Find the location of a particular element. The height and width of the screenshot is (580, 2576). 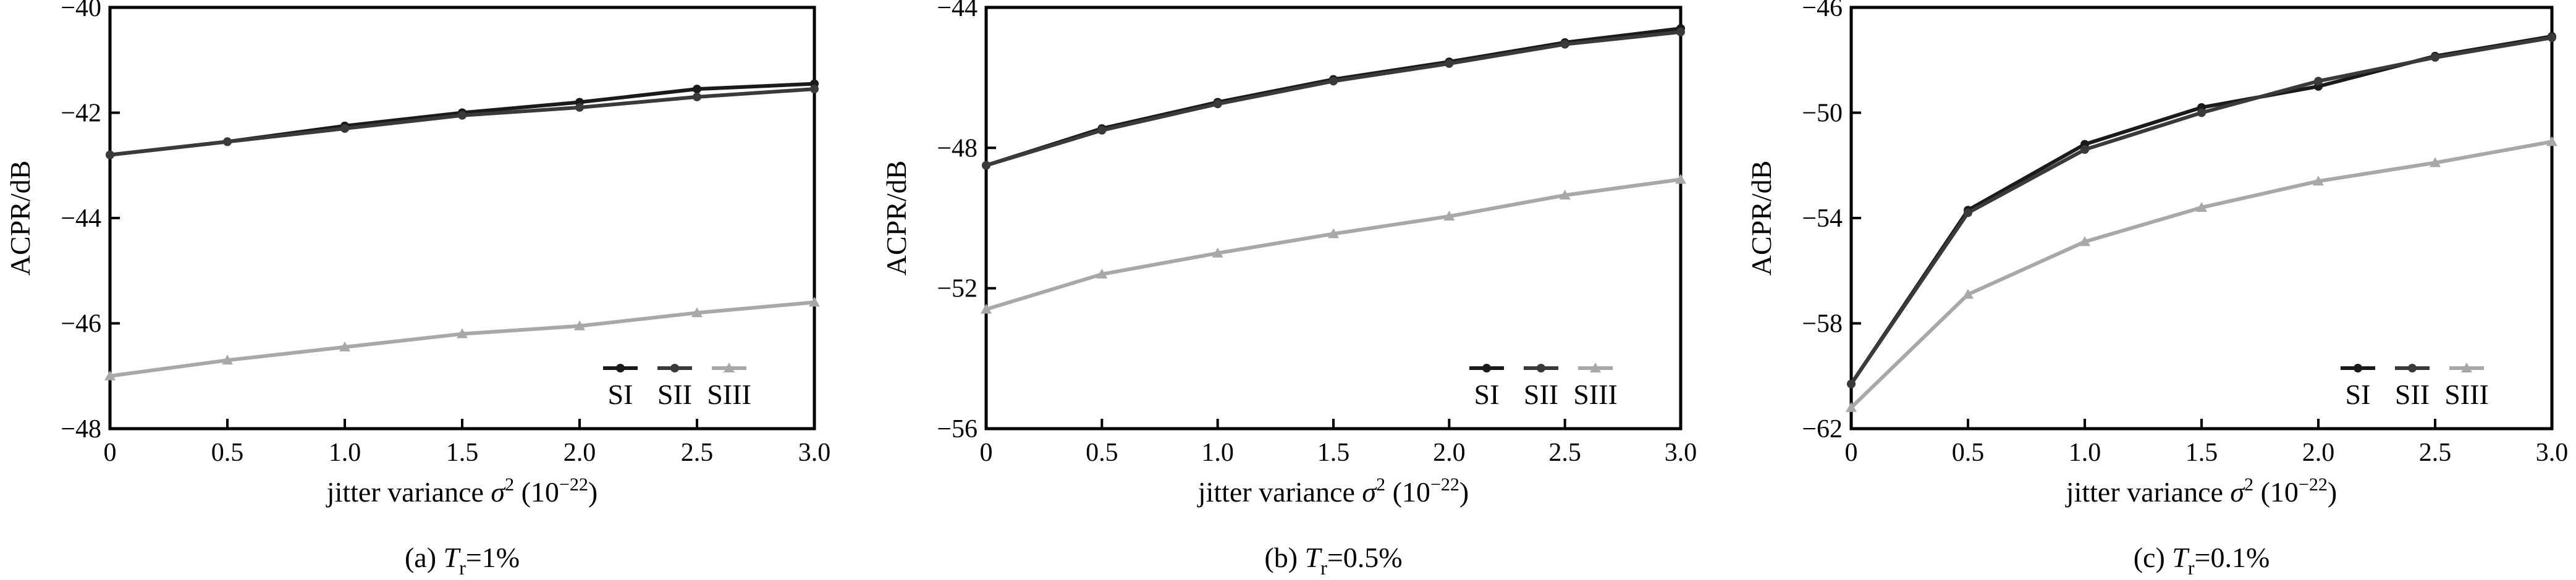

panel-caption: (c) Tr=0.1% is located at coordinates (2202, 560).